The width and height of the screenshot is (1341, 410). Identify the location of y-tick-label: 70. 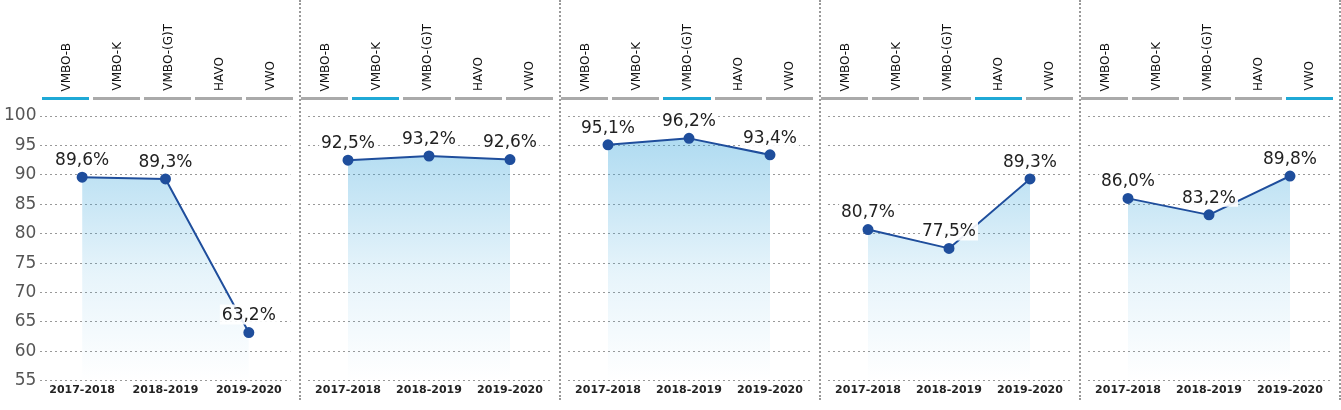
(25, 290).